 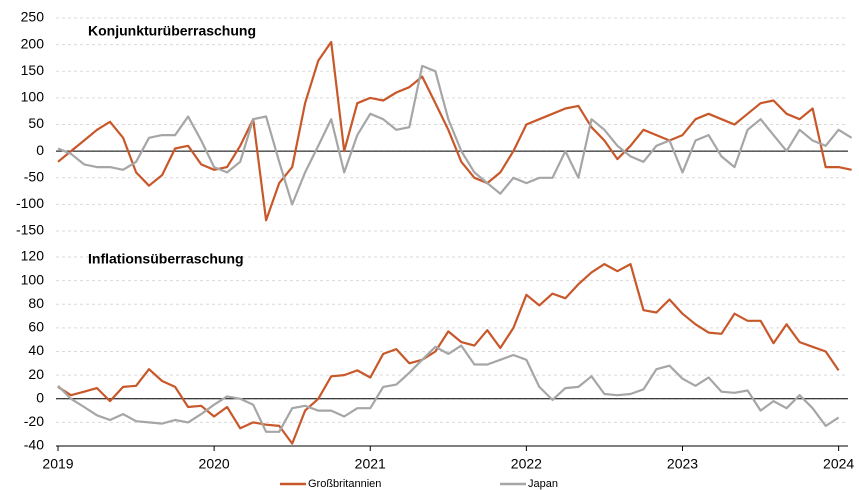 What do you see at coordinates (30, 230) in the screenshot?
I see `y-tick-label: -150` at bounding box center [30, 230].